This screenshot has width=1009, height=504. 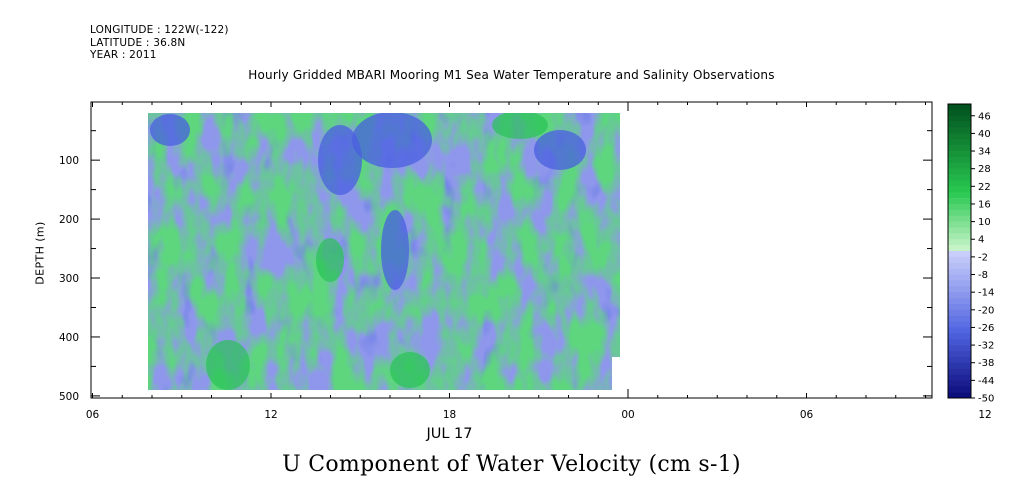 What do you see at coordinates (981, 240) in the screenshot?
I see `colorbar-label: 4` at bounding box center [981, 240].